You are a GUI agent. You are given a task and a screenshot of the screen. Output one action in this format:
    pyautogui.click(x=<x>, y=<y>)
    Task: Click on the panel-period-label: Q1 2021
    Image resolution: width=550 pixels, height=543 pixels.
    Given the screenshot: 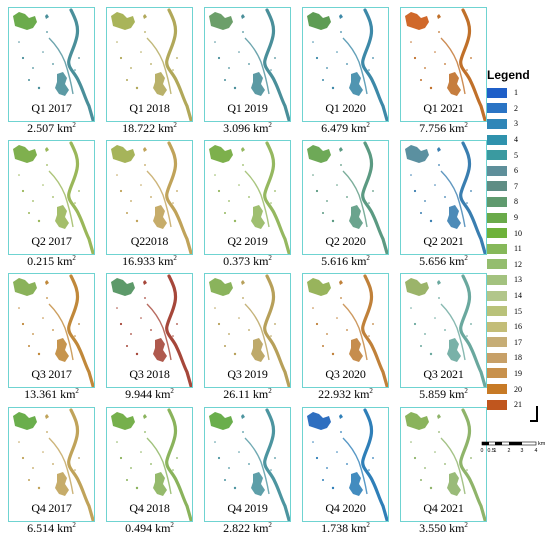 What is the action you would take?
    pyautogui.click(x=443, y=108)
    